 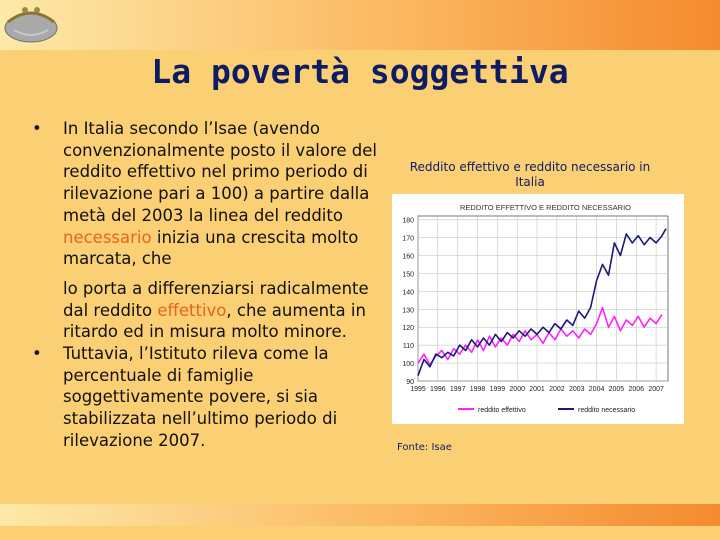 I want to click on footer-band, so click(x=360, y=515).